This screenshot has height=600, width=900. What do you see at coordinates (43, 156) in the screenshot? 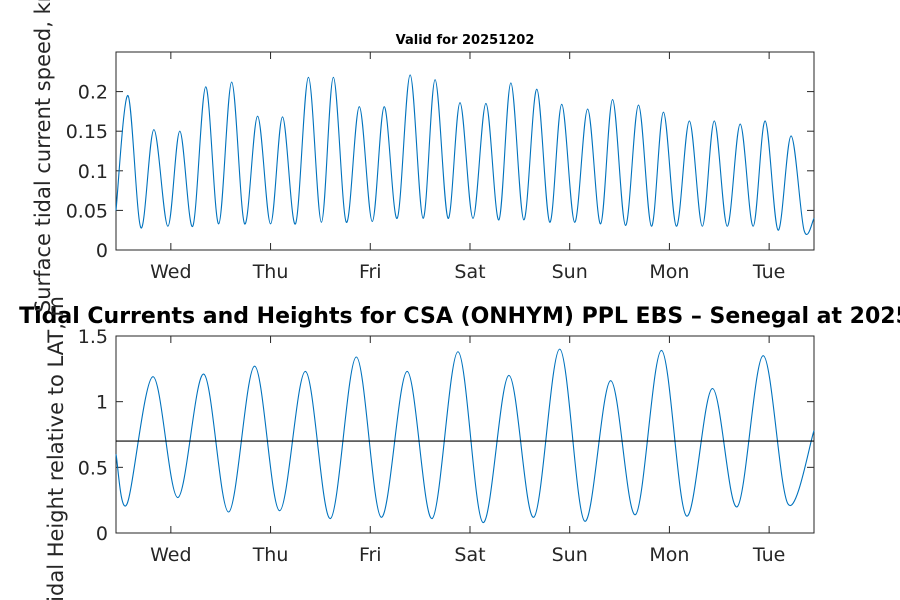
I see `current-speed-ylabel: Surface tidal current speed, kn` at bounding box center [43, 156].